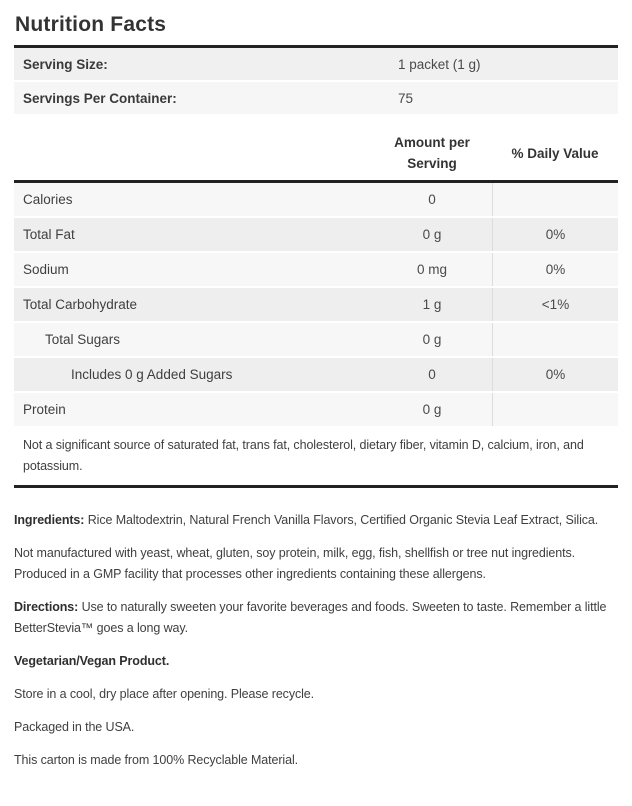  I want to click on nutrition-row-sodium: Sodium 0 mg 0%, so click(316, 270).